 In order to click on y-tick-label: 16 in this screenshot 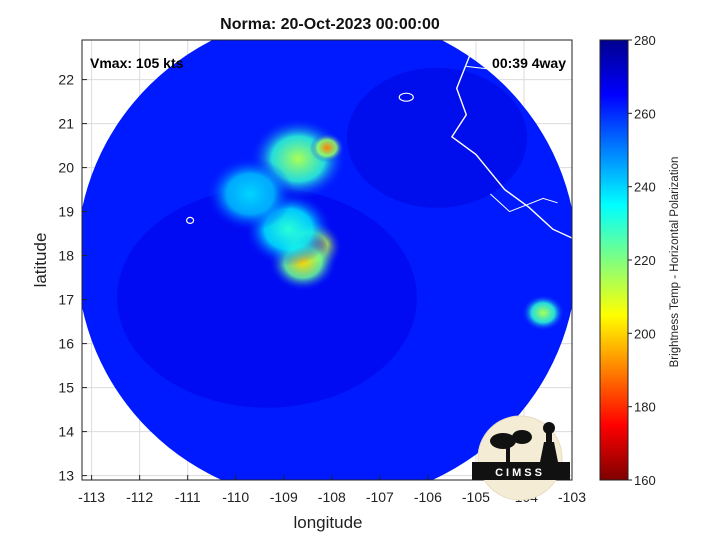, I will do `click(66, 344)`.